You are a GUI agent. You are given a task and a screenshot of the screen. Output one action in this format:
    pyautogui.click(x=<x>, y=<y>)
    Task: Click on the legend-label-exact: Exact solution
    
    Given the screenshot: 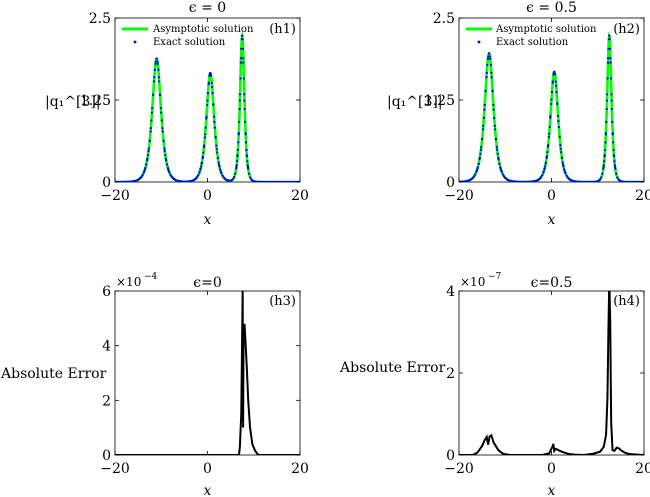 What is the action you would take?
    pyautogui.click(x=189, y=42)
    